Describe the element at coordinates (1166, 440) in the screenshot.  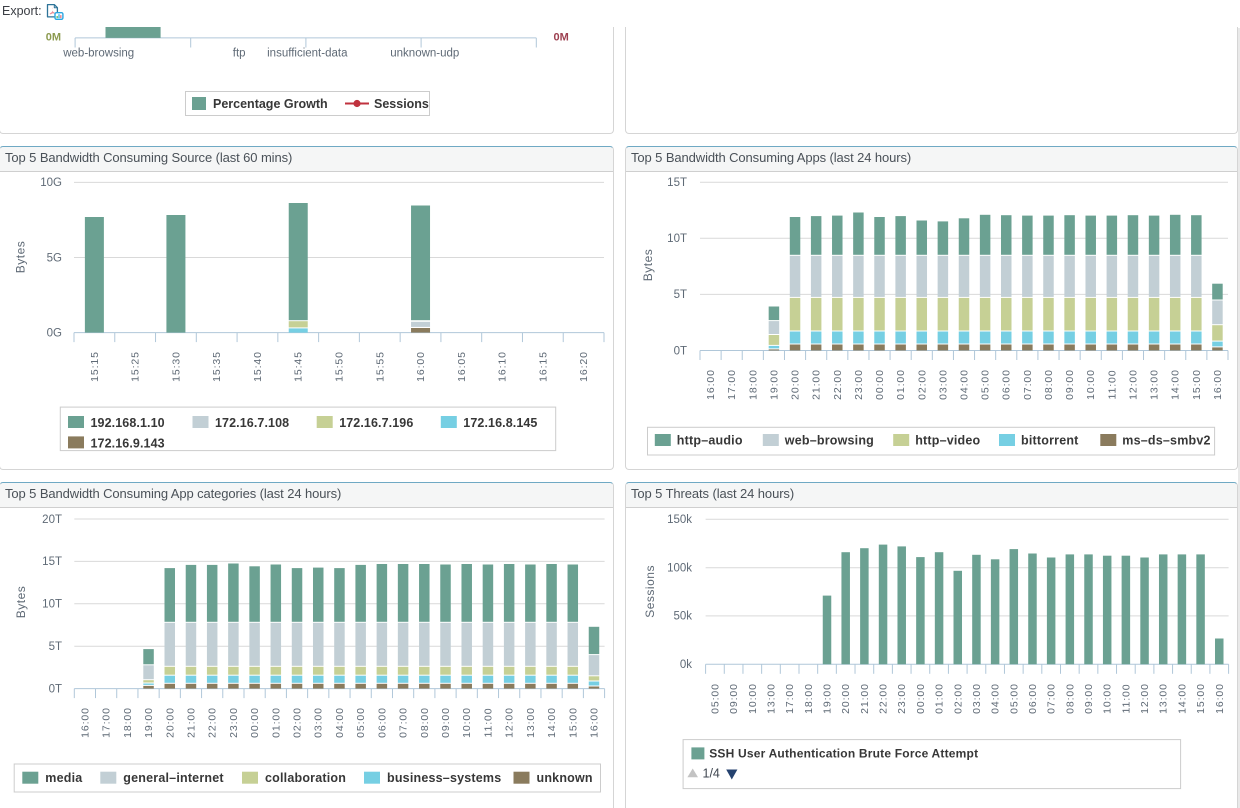
I see `svg-text: ms–ds–smbv2` at that location.